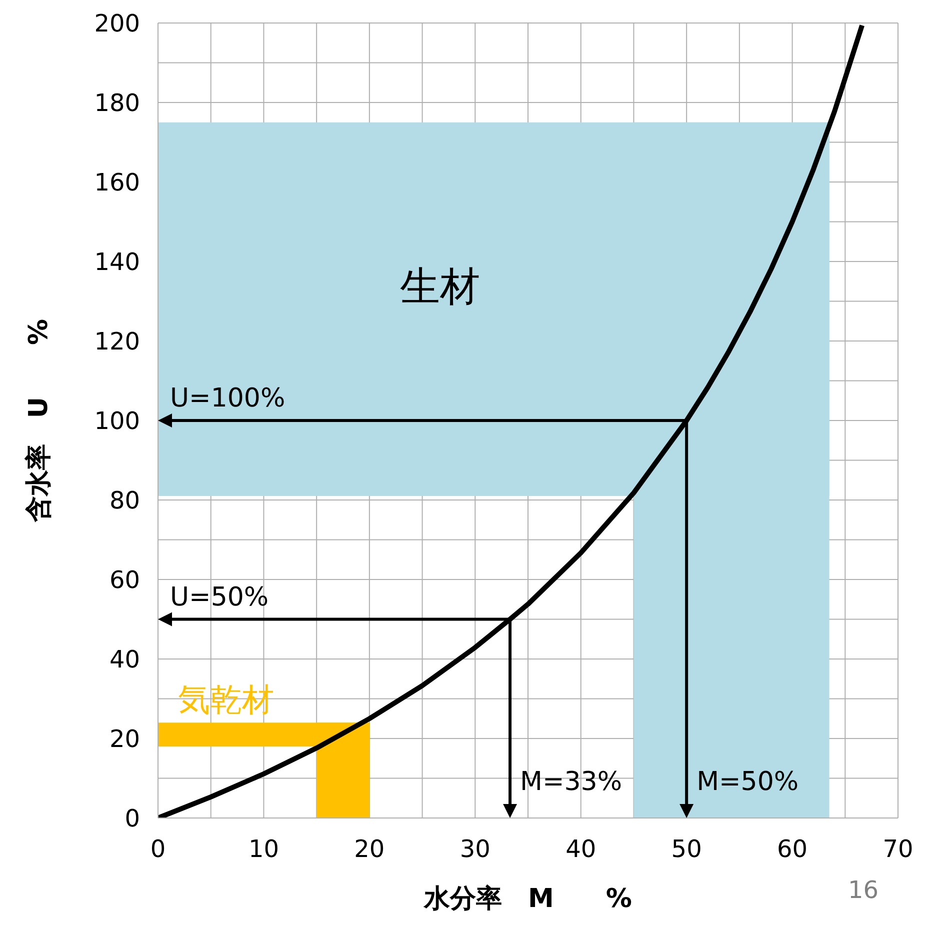  What do you see at coordinates (117, 262) in the screenshot?
I see `y-tick-label: 140` at bounding box center [117, 262].